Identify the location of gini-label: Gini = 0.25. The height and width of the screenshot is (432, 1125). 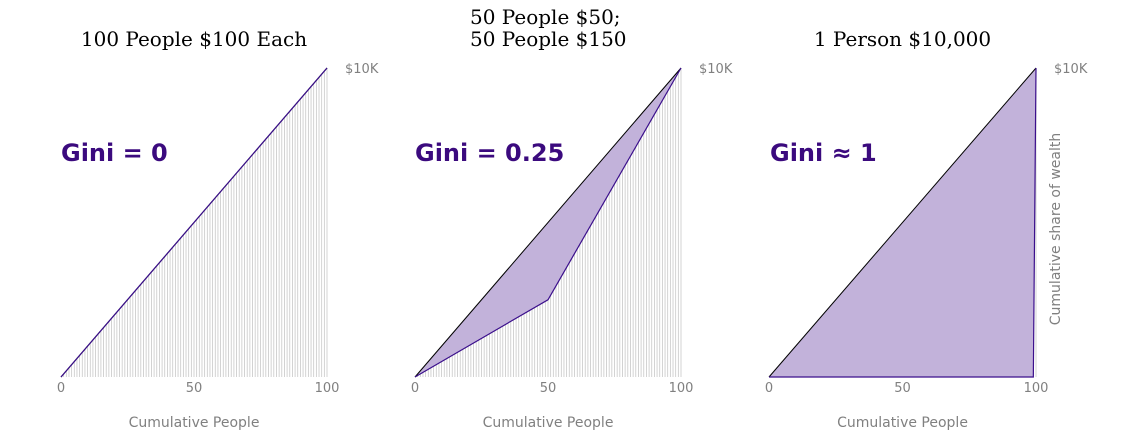
(489, 153).